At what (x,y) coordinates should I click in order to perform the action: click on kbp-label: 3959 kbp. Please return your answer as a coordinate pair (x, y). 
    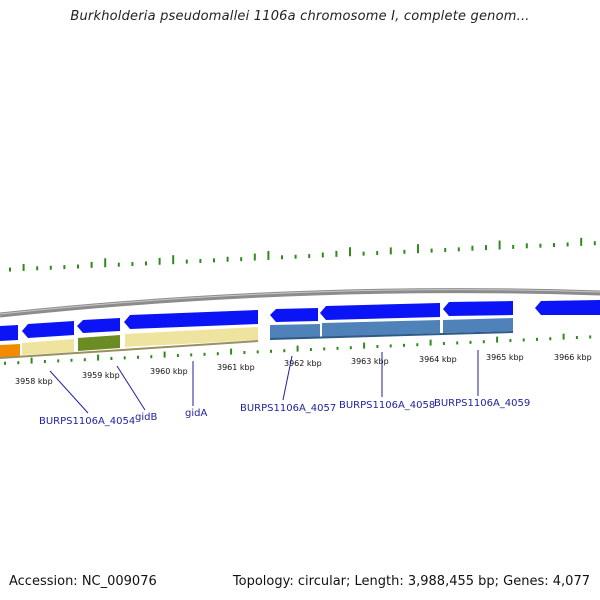
    Looking at the image, I should click on (101, 375).